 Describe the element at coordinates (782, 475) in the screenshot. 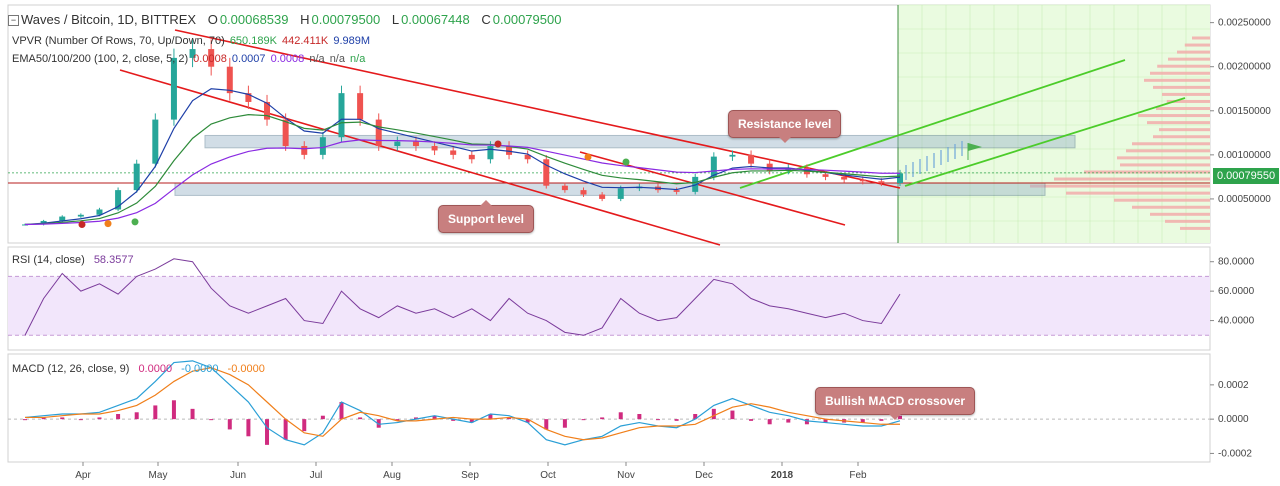

I see `time-axis-label: 2018` at that location.